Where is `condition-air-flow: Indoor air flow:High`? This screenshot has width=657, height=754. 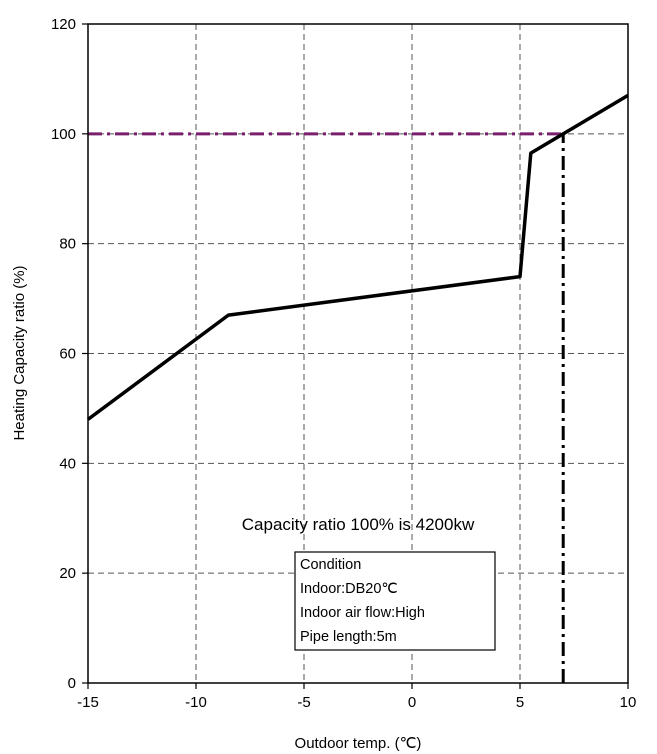
condition-air-flow: Indoor air flow:High is located at coordinates (362, 613).